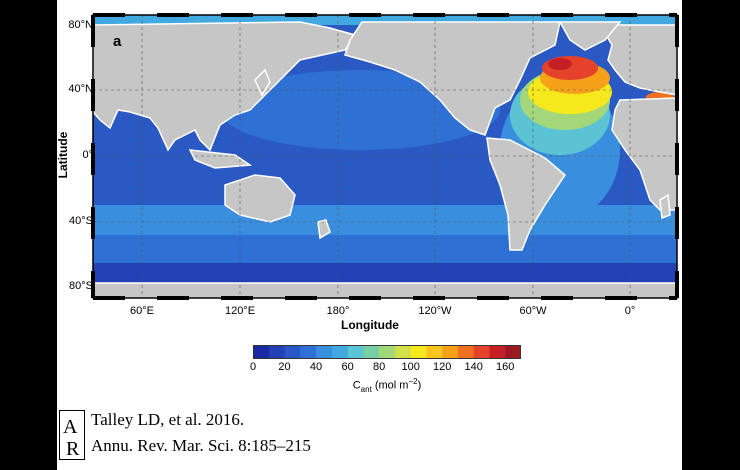  What do you see at coordinates (379, 367) in the screenshot?
I see `colorbar-tick-label: 80` at bounding box center [379, 367].